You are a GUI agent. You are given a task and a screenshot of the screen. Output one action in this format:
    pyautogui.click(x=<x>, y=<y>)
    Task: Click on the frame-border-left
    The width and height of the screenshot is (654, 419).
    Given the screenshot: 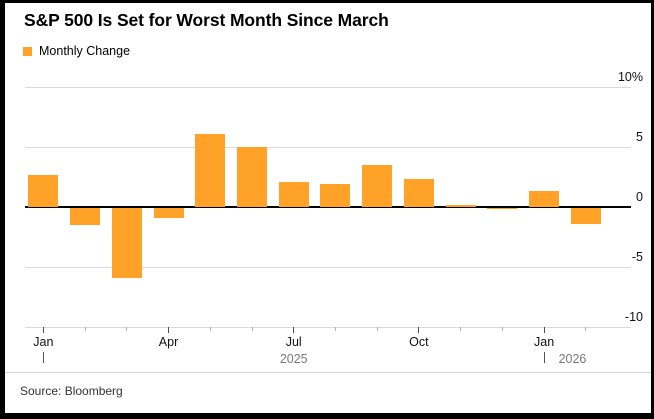 What is the action you would take?
    pyautogui.click(x=2, y=209)
    